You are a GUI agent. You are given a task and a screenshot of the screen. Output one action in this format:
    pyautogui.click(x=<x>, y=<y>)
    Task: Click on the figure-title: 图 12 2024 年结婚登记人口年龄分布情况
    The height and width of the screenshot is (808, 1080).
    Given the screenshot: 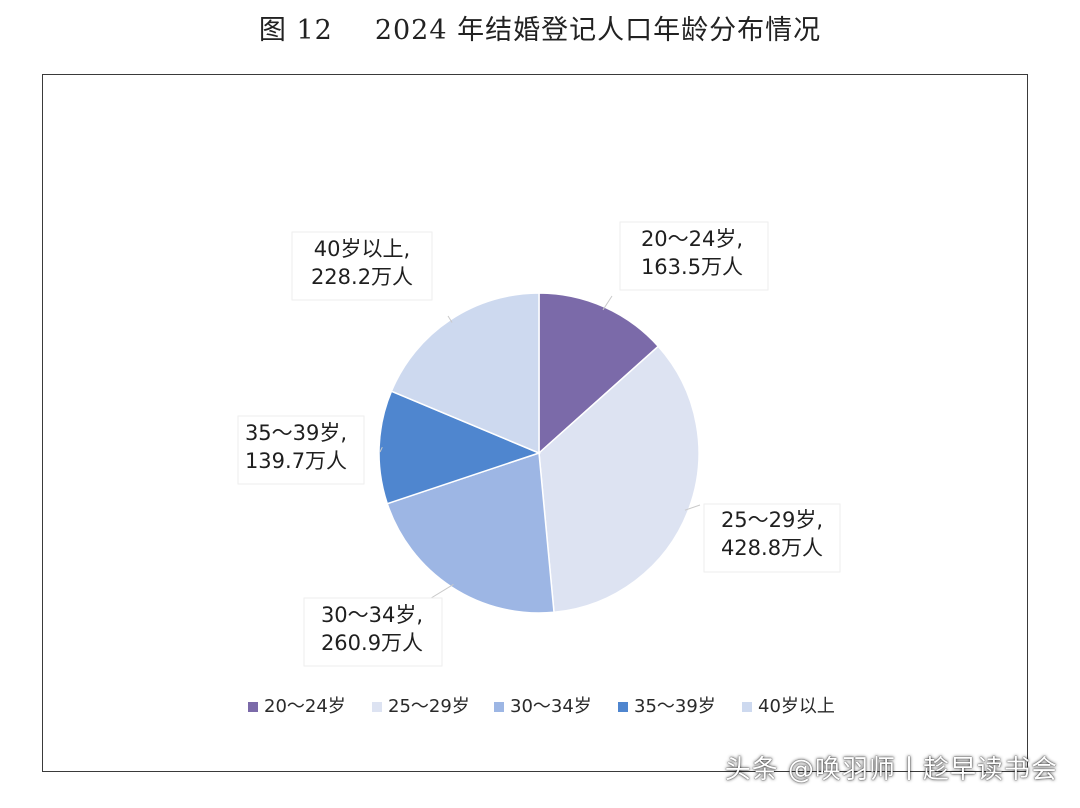 What is the action you would take?
    pyautogui.click(x=540, y=27)
    